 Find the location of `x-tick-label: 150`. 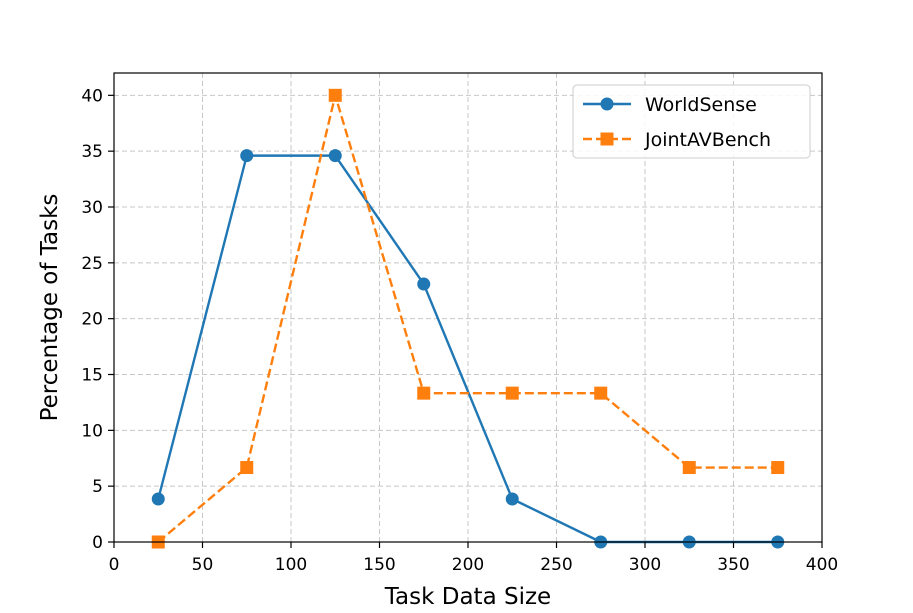

x-tick-label: 150 is located at coordinates (379, 565).